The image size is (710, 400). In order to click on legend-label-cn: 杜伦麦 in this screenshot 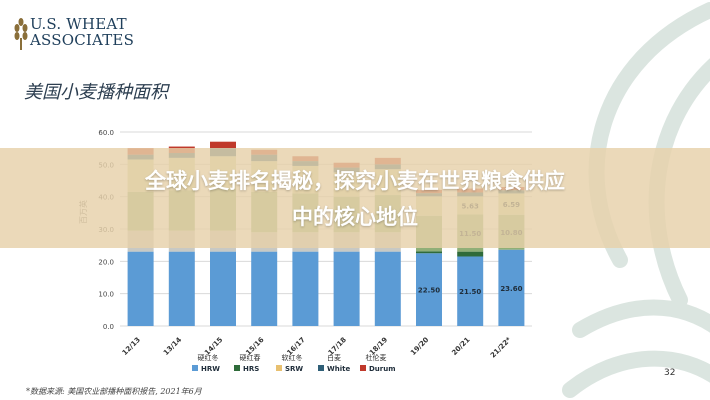, I will do `click(376, 357)`.